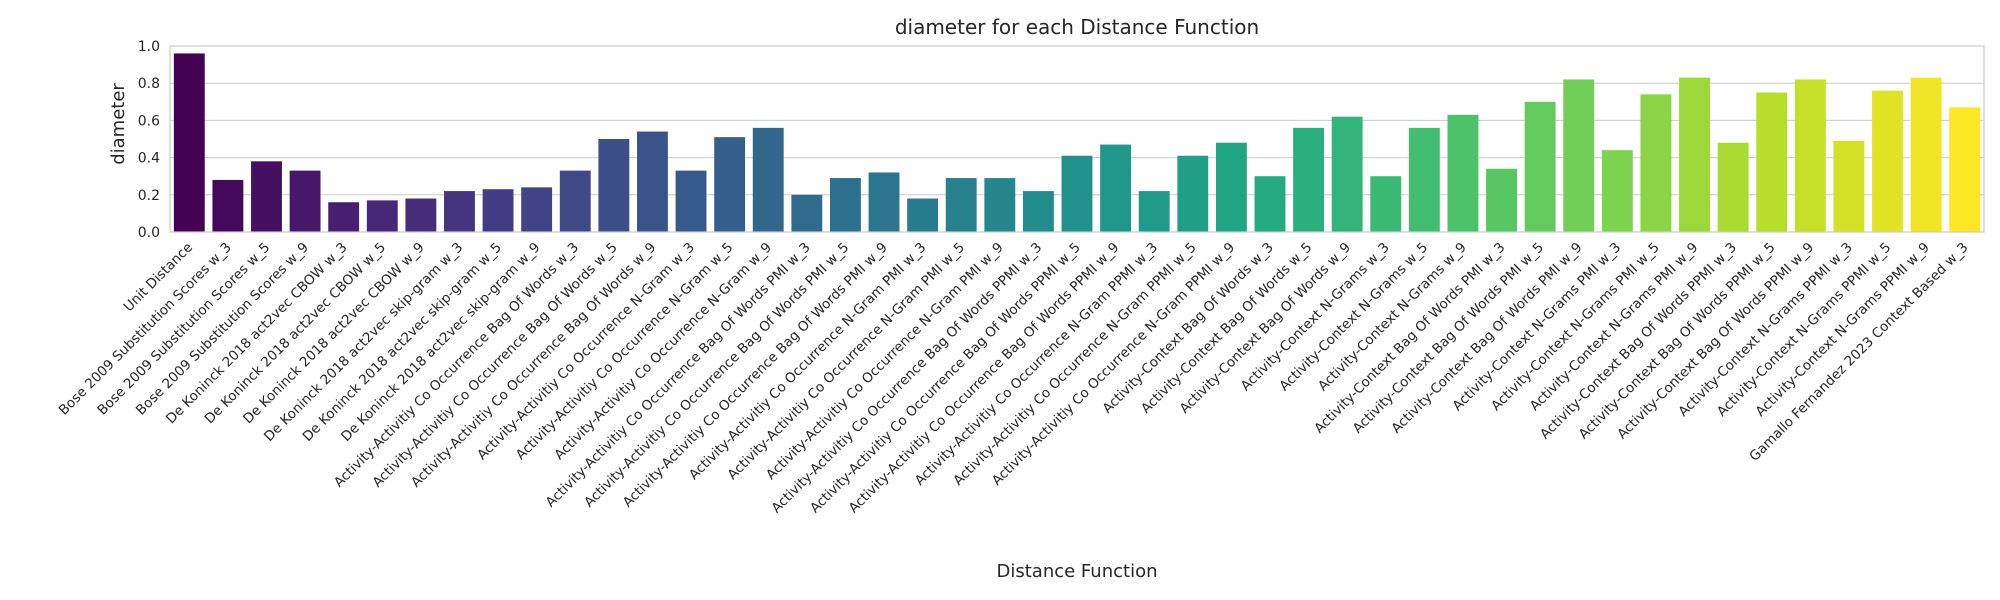 The width and height of the screenshot is (2000, 600). Describe the element at coordinates (149, 84) in the screenshot. I see `y-tick-label: 0.8` at that location.